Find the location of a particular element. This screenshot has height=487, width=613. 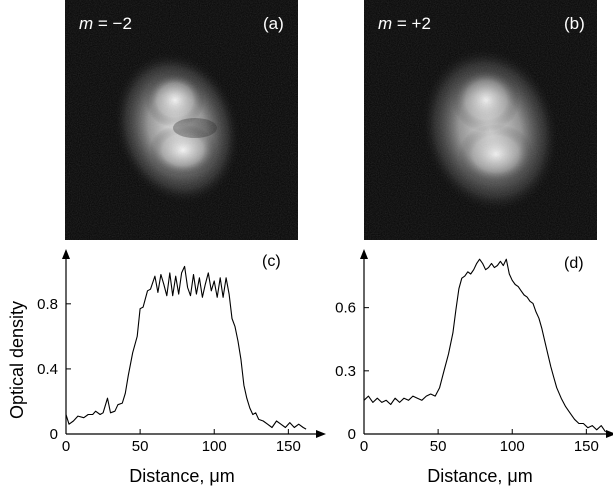

m-value-label-b: m = +2 is located at coordinates (404, 23).